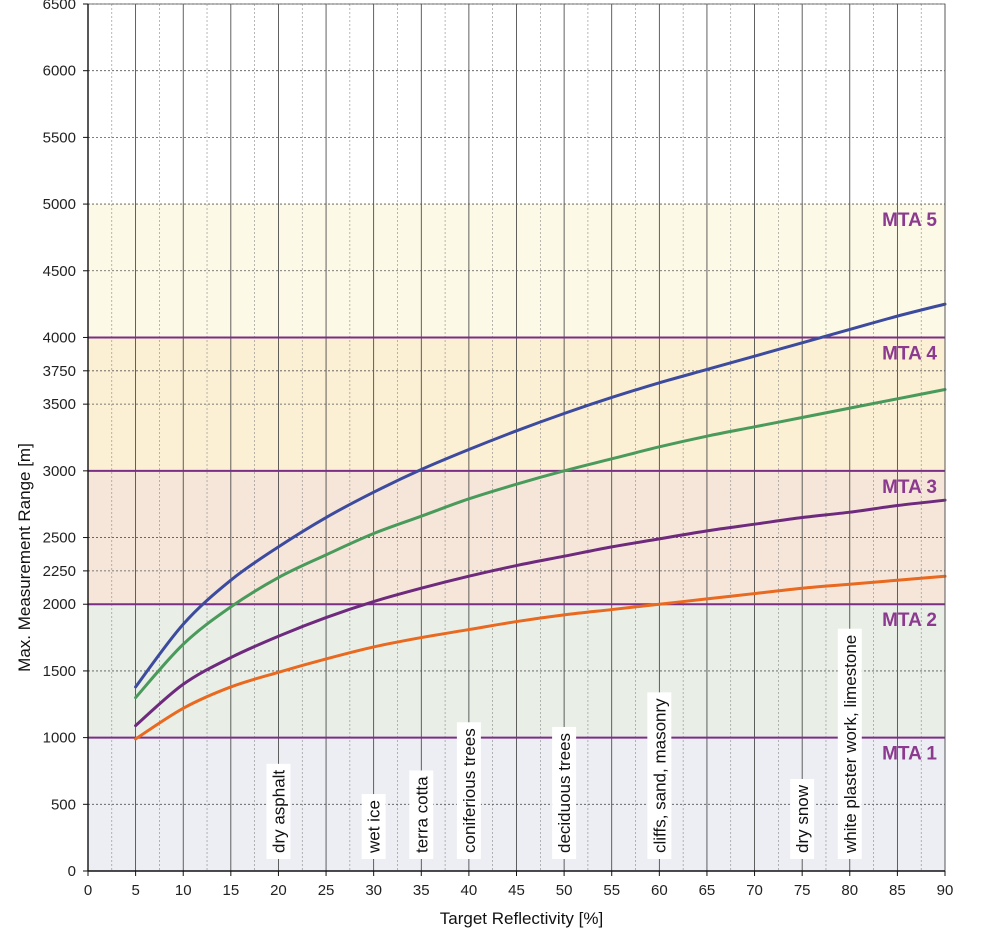 The height and width of the screenshot is (939, 983). What do you see at coordinates (59, 571) in the screenshot?
I see `y-tick-label: 2250` at bounding box center [59, 571].